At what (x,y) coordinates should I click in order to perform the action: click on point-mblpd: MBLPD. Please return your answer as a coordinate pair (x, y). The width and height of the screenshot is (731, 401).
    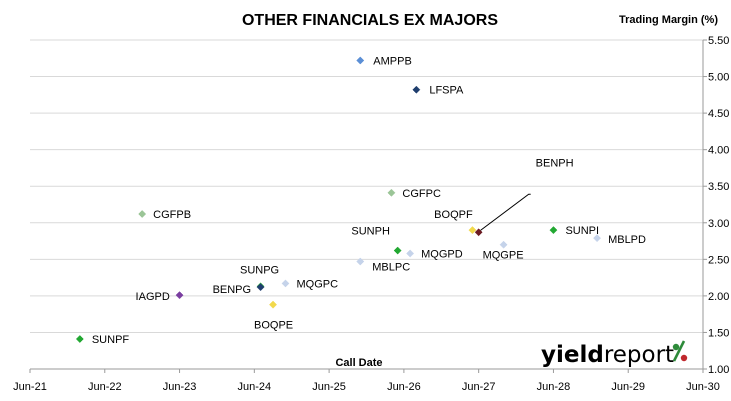
    Looking at the image, I should click on (619, 240).